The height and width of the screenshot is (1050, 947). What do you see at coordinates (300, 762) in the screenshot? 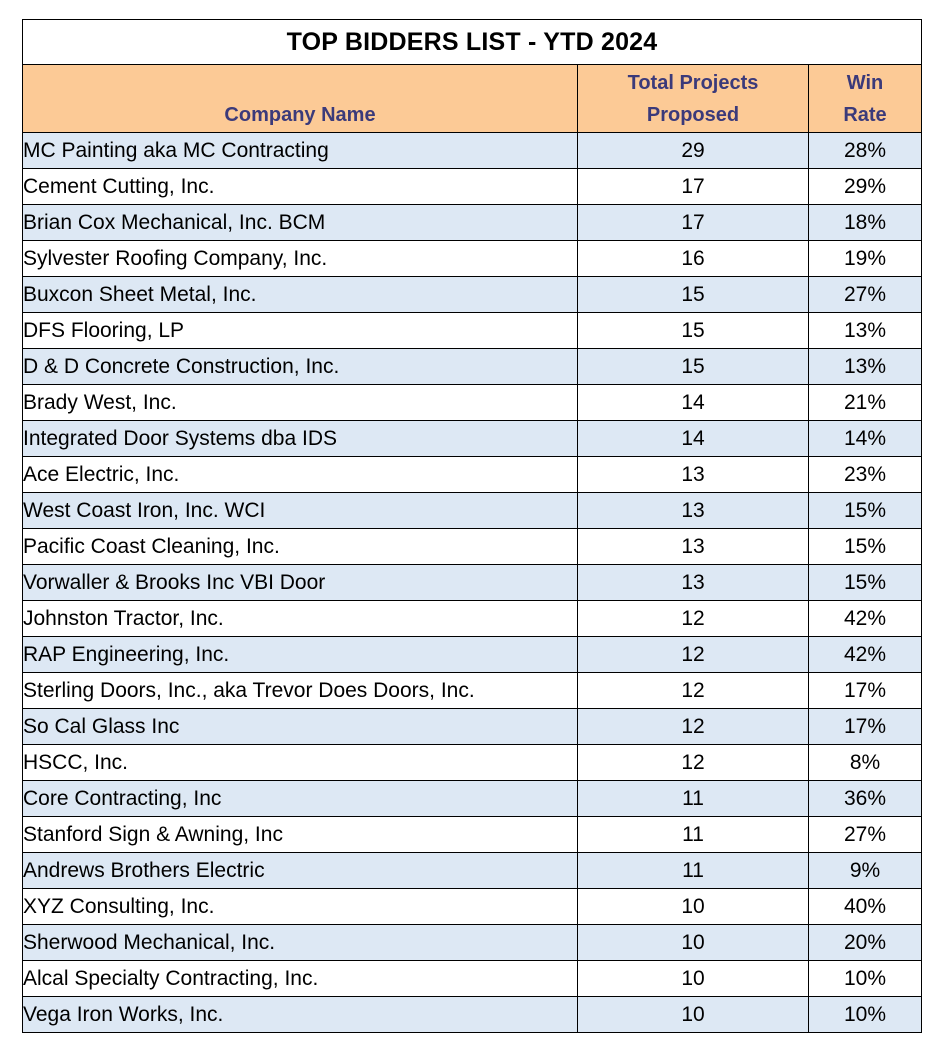
I see `company-name-cell: HSCC, Inc.` at bounding box center [300, 762].